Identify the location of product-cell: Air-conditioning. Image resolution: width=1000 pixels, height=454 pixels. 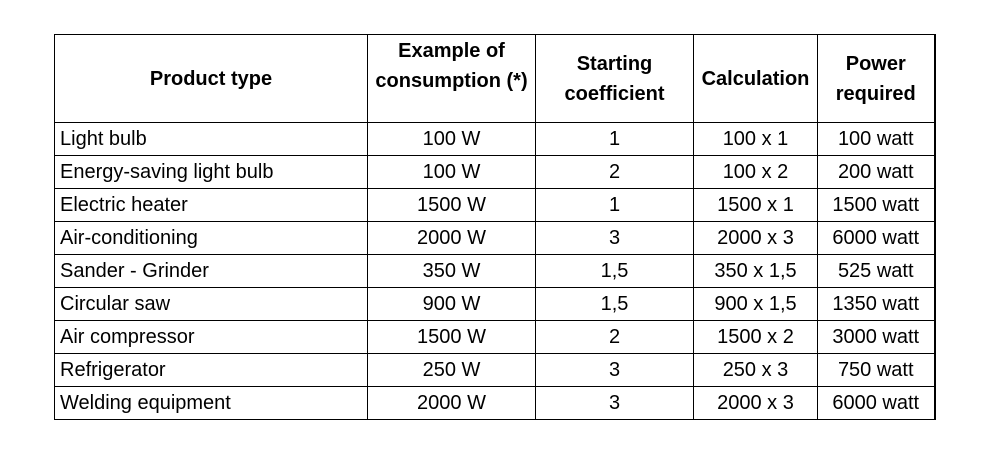
(211, 238).